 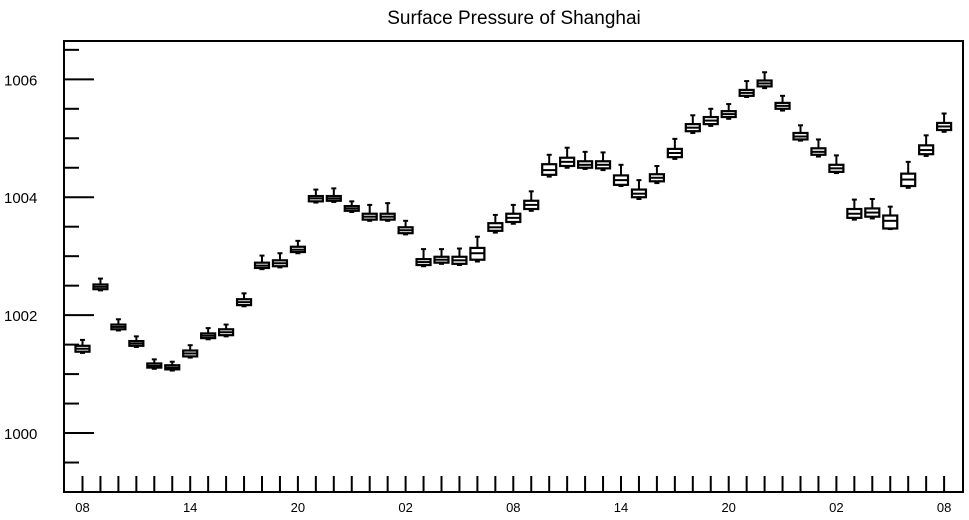 I want to click on y-tick-label: 1002, so click(x=20, y=316).